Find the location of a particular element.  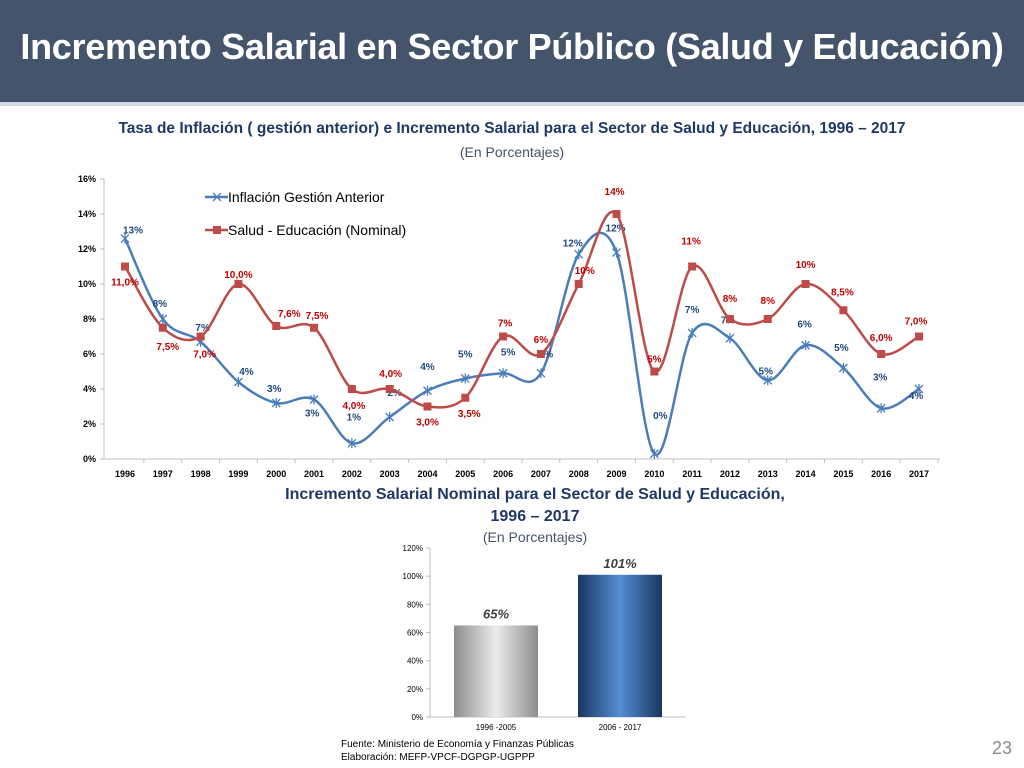

inflation-data-label: 0% is located at coordinates (660, 416).